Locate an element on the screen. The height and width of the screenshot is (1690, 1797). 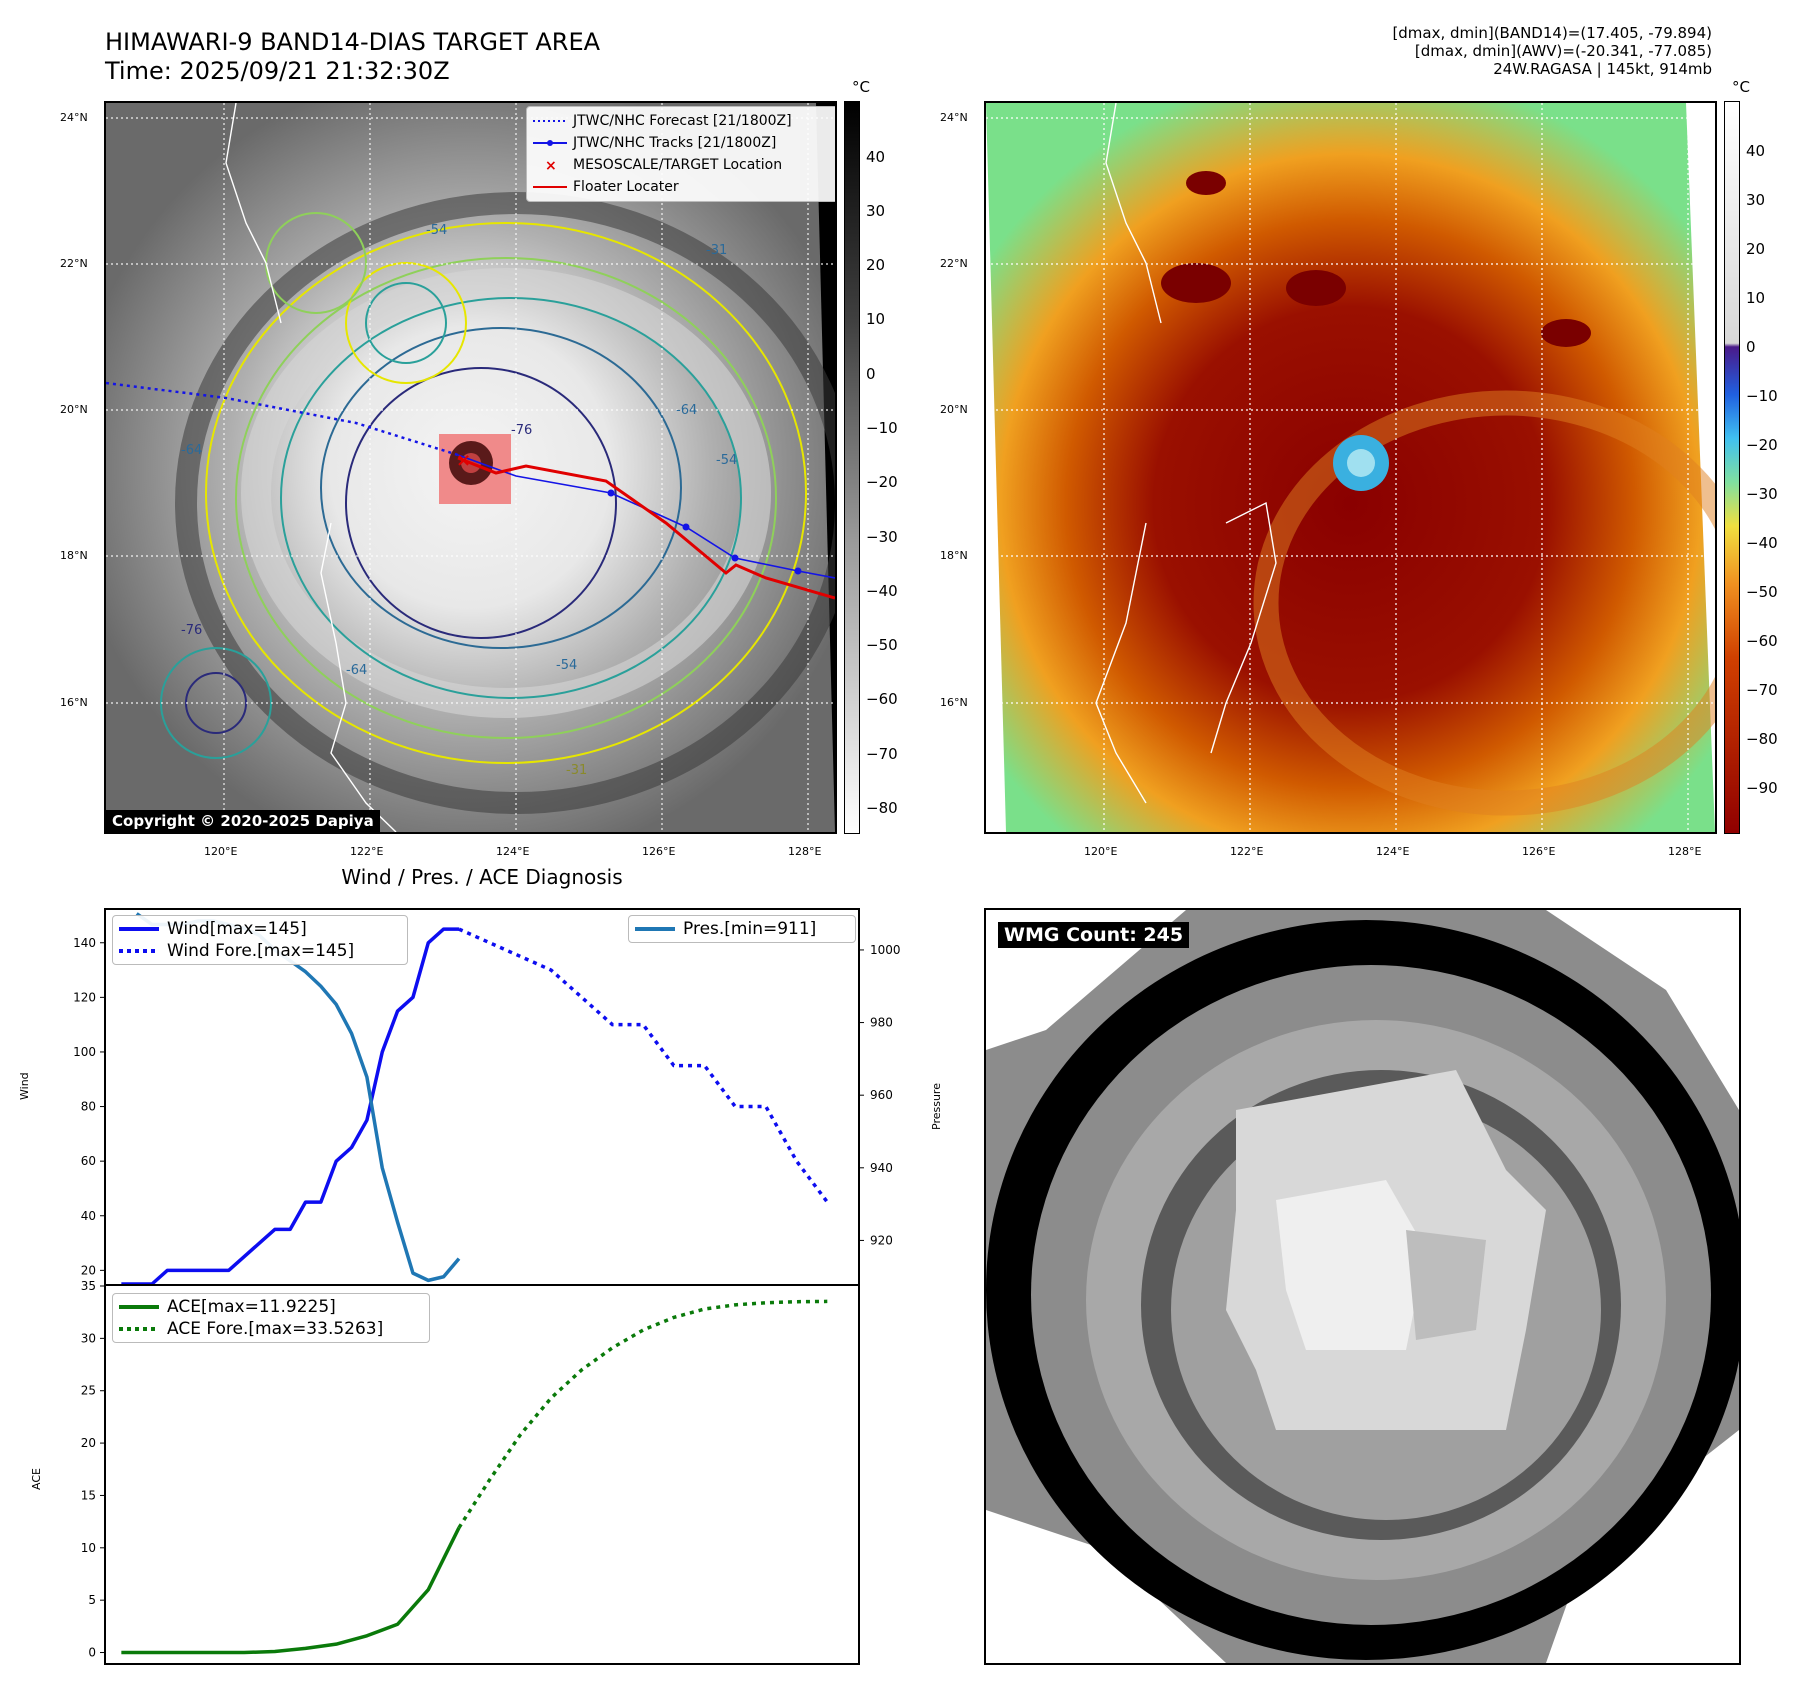
y-tick-label: 5 is located at coordinates (92, 1600).